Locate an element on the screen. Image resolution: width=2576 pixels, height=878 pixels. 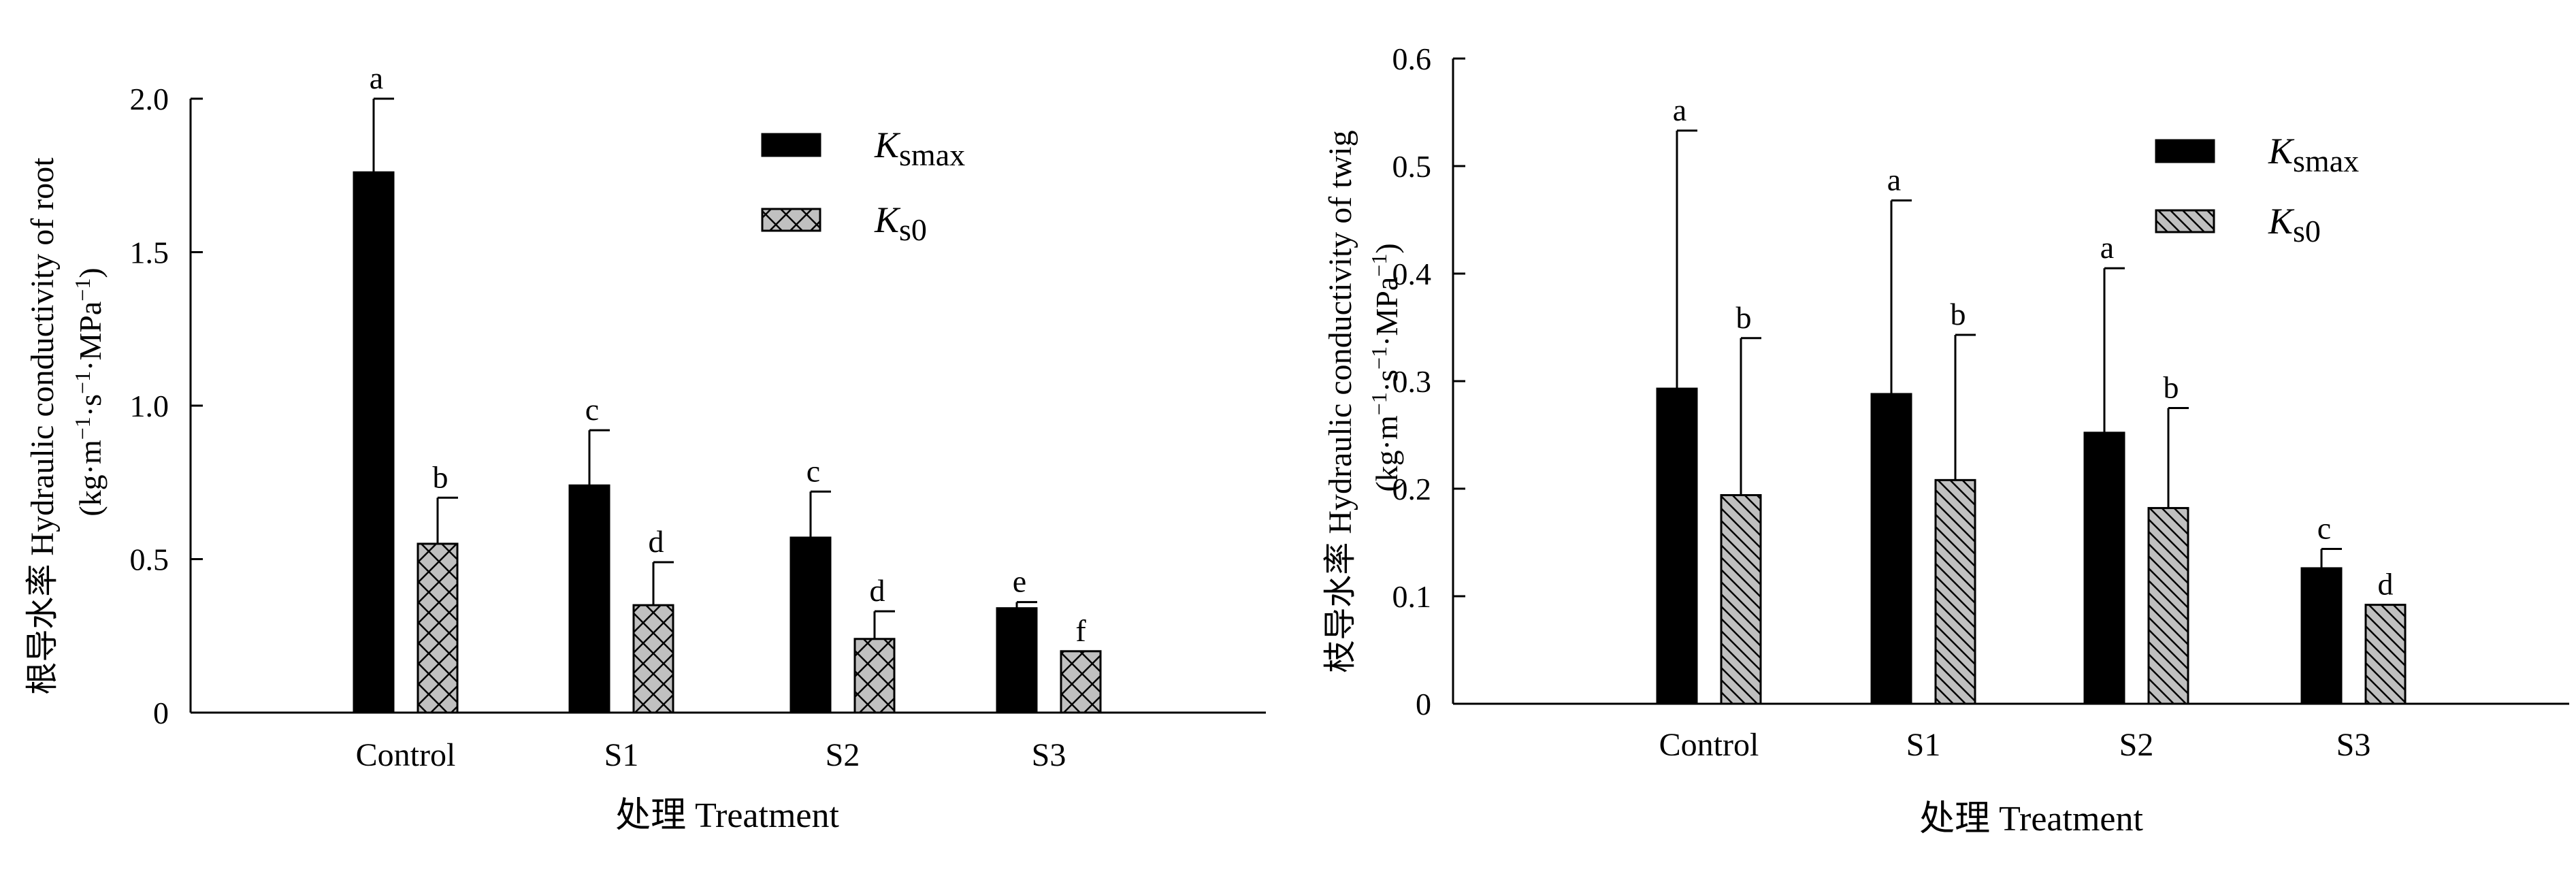
y-tick-label: 1.5 is located at coordinates (149, 253).